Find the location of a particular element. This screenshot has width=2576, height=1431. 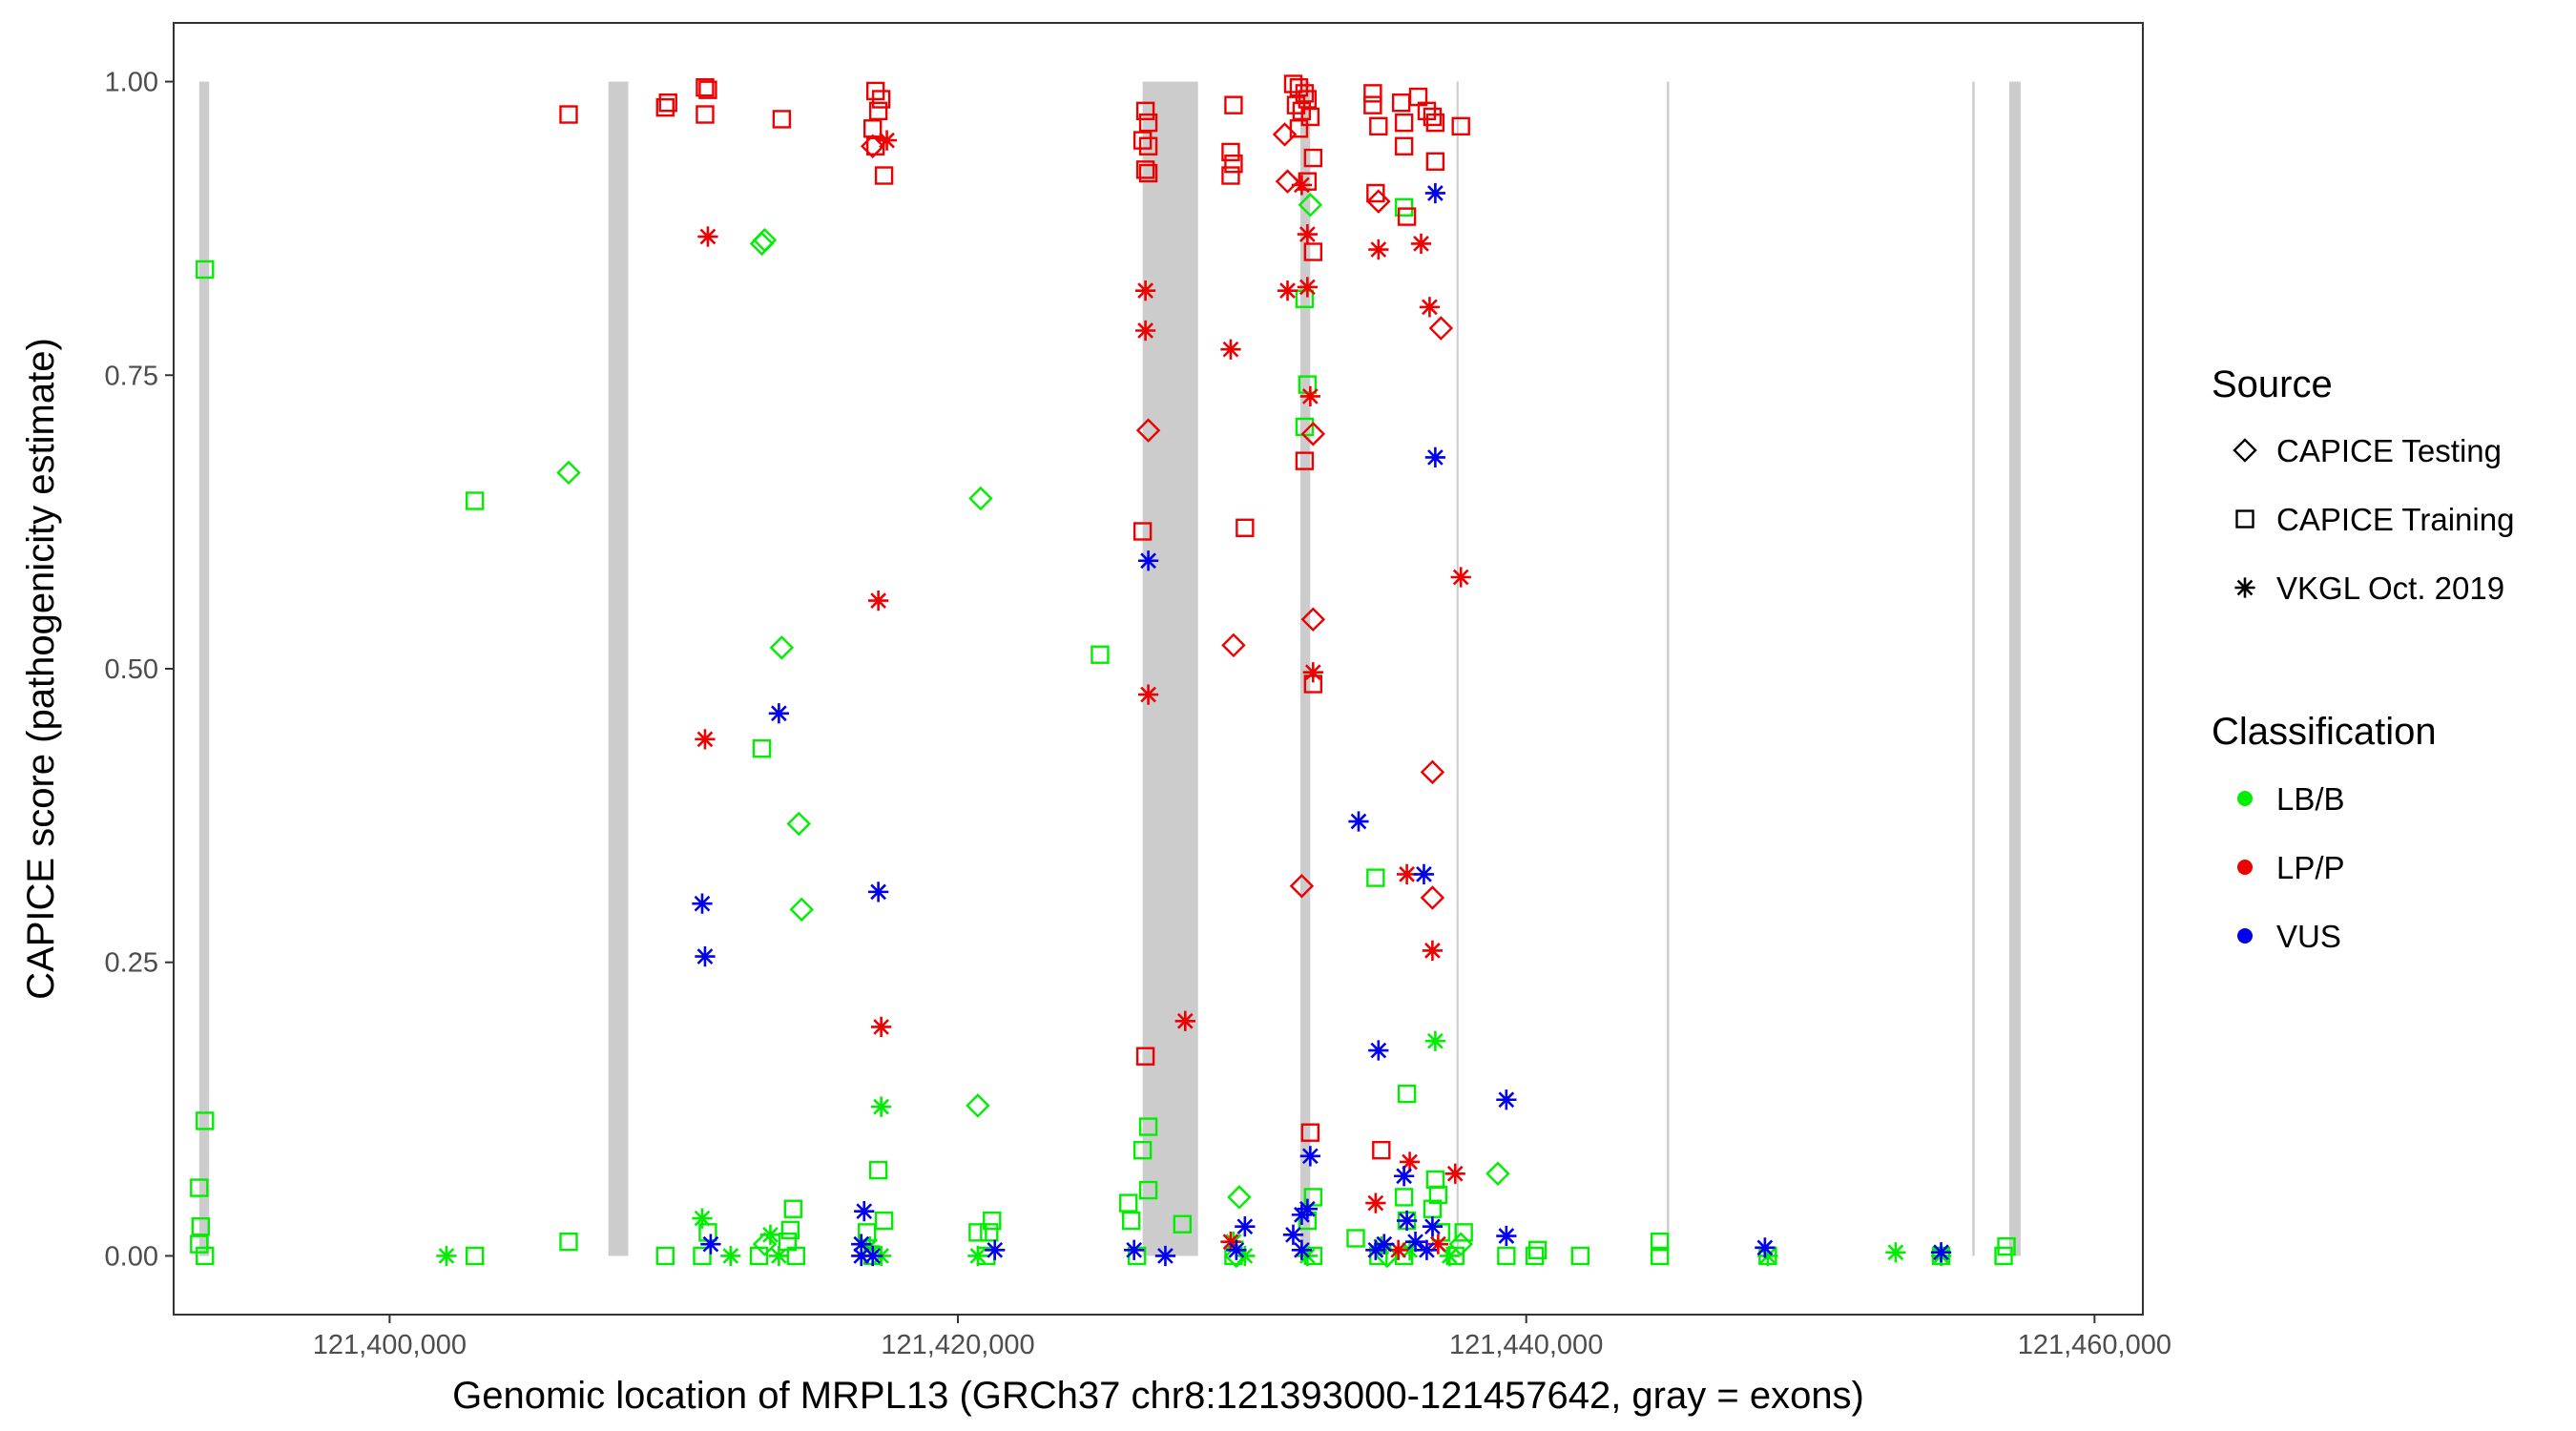

y-tick-label: 0.75 is located at coordinates (131, 376).